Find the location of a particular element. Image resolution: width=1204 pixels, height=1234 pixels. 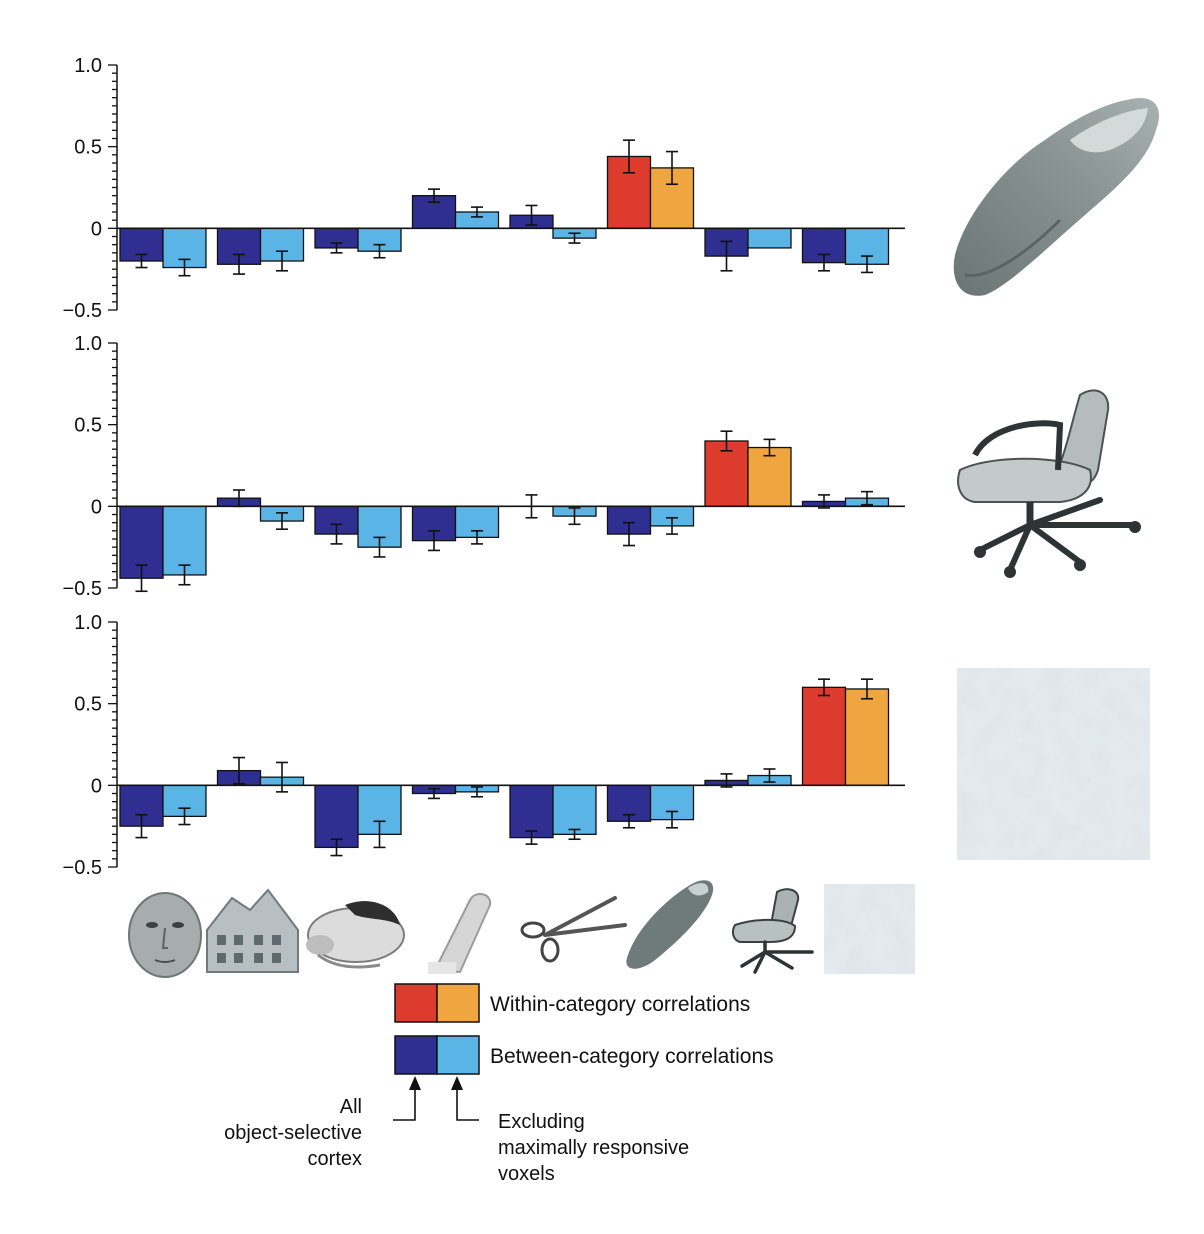

chair-reference-image is located at coordinates (1049, 483).